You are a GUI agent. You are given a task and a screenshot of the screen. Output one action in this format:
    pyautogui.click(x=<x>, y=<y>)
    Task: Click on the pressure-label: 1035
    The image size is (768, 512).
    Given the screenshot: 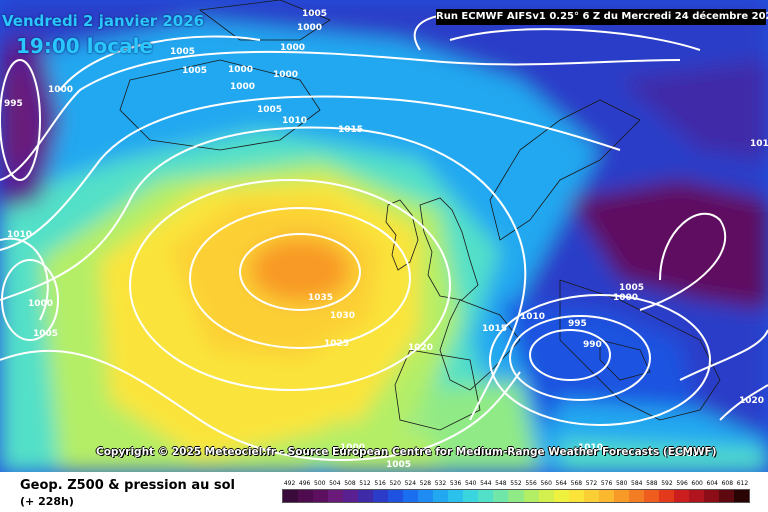 What is the action you would take?
    pyautogui.click(x=321, y=298)
    